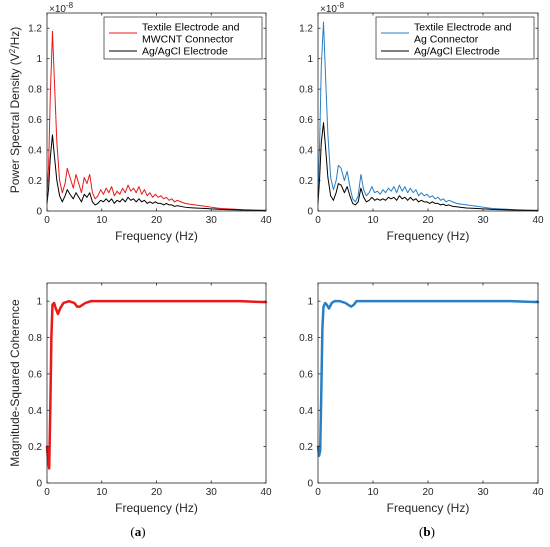 The width and height of the screenshot is (550, 547). I want to click on y-axis-label: Power Spectral Density (V2/Hz), so click(15, 110).